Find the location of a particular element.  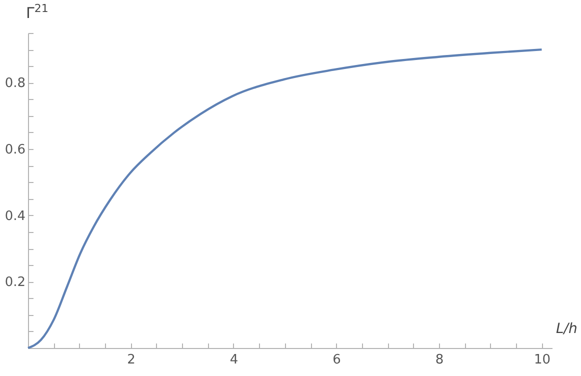

x-tick-label: 10 is located at coordinates (542, 360).